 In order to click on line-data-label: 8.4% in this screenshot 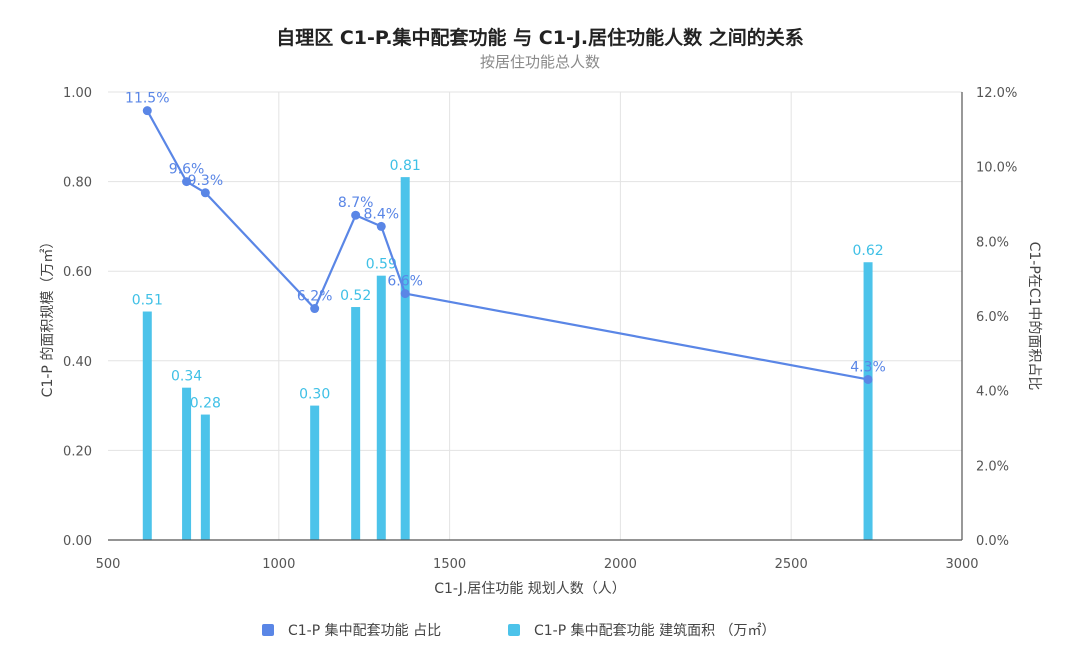, I will do `click(381, 214)`.